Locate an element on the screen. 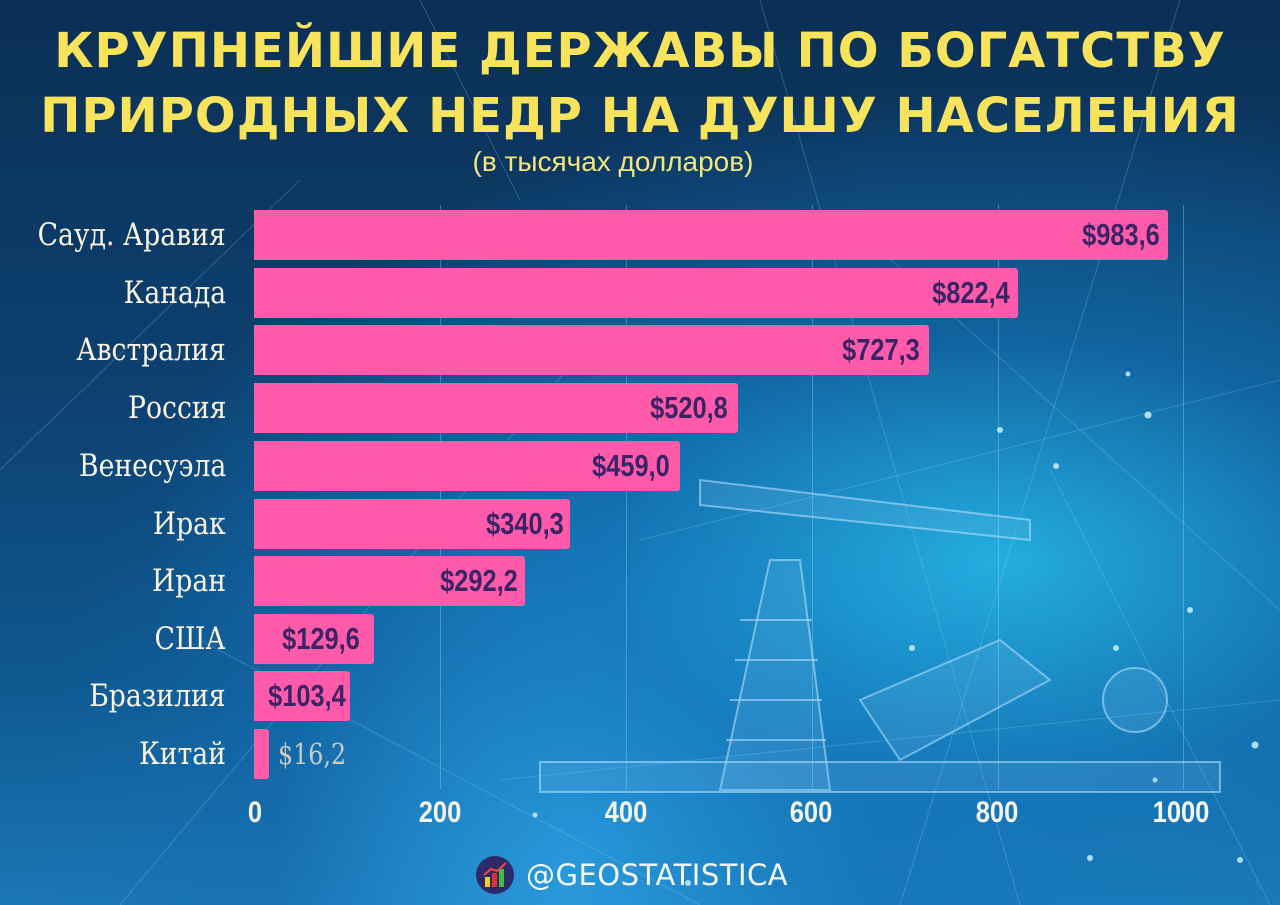 This screenshot has height=905, width=1280. bar-row-australia: Австралия $727,3 is located at coordinates (640, 351).